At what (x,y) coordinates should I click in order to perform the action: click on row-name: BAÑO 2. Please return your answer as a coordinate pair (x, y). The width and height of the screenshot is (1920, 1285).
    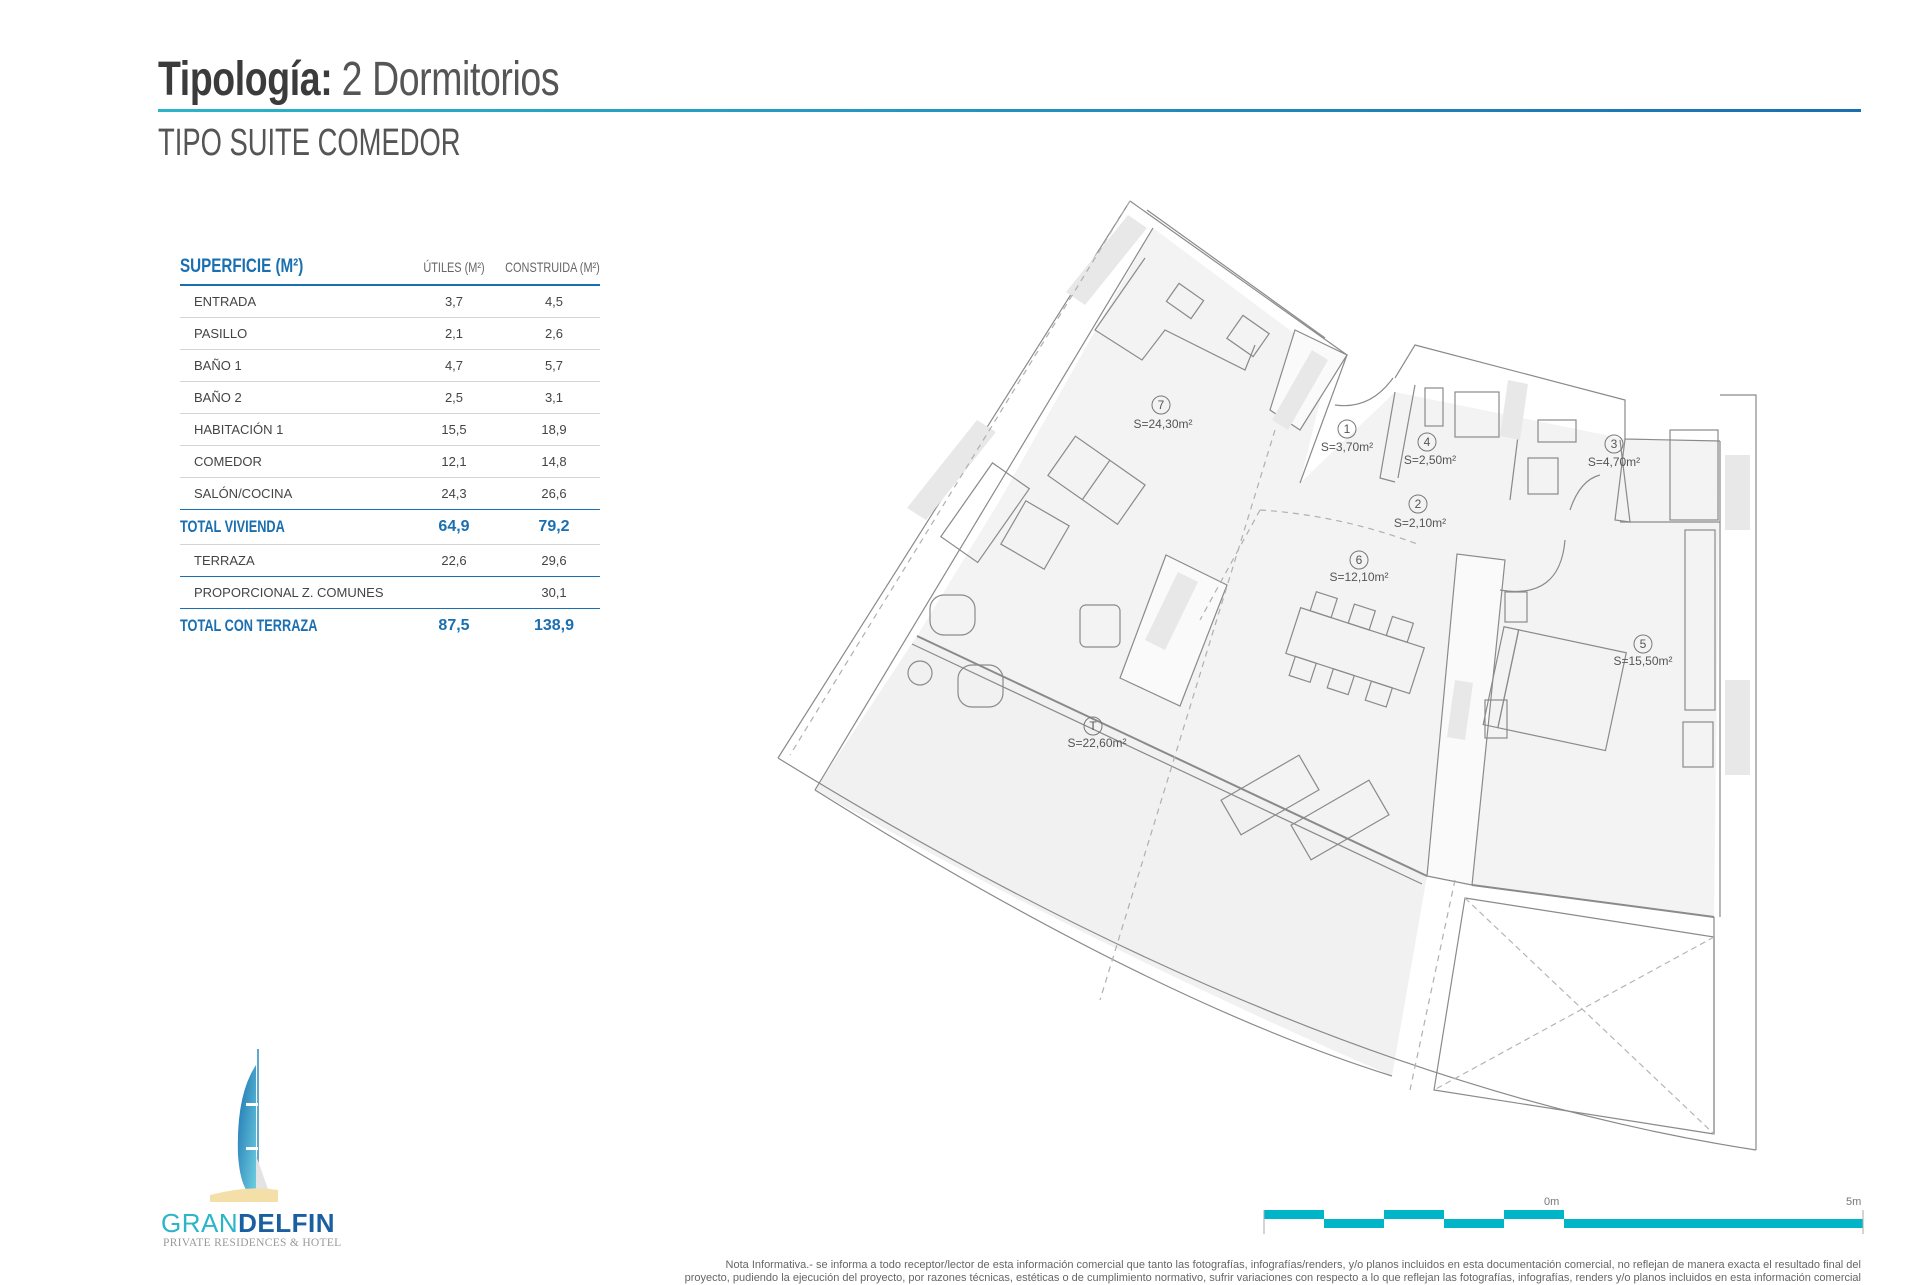
    Looking at the image, I should click on (218, 397).